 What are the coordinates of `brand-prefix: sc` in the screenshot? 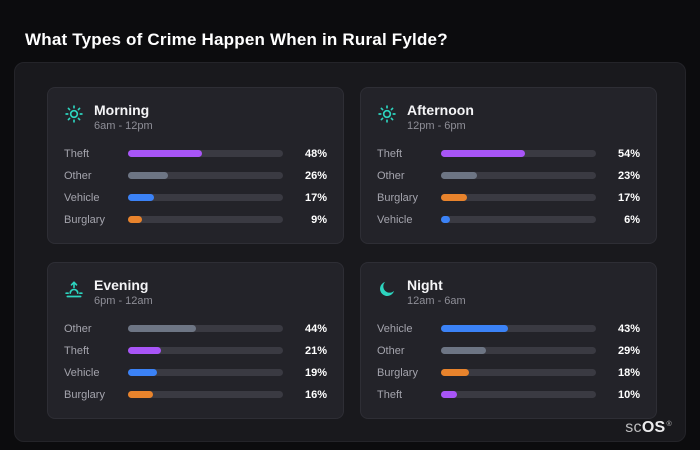 It's located at (633, 427).